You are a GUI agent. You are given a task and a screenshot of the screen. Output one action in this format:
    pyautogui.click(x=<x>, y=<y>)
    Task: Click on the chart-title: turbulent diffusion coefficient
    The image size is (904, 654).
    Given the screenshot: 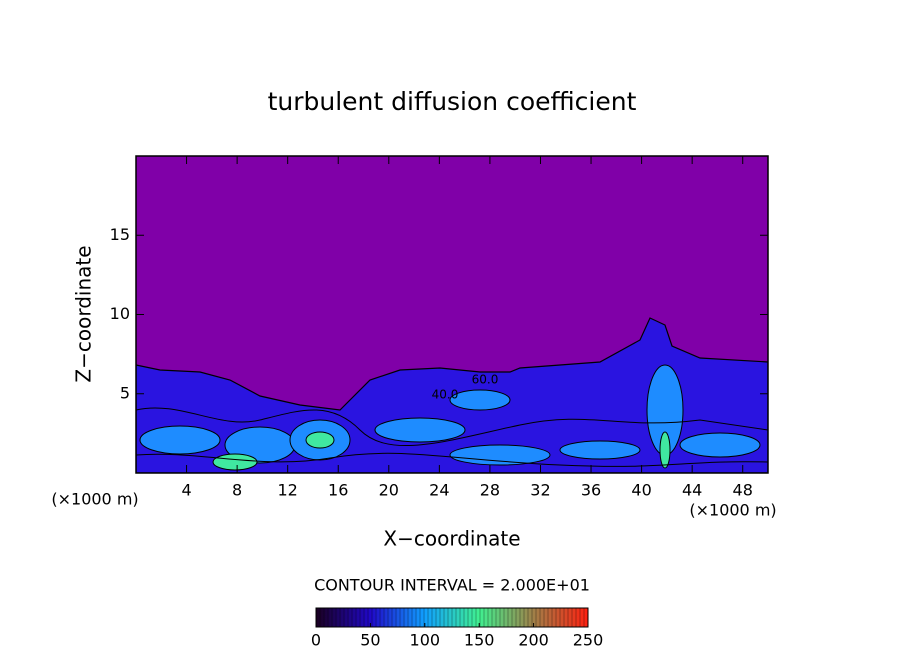 What is the action you would take?
    pyautogui.click(x=452, y=101)
    